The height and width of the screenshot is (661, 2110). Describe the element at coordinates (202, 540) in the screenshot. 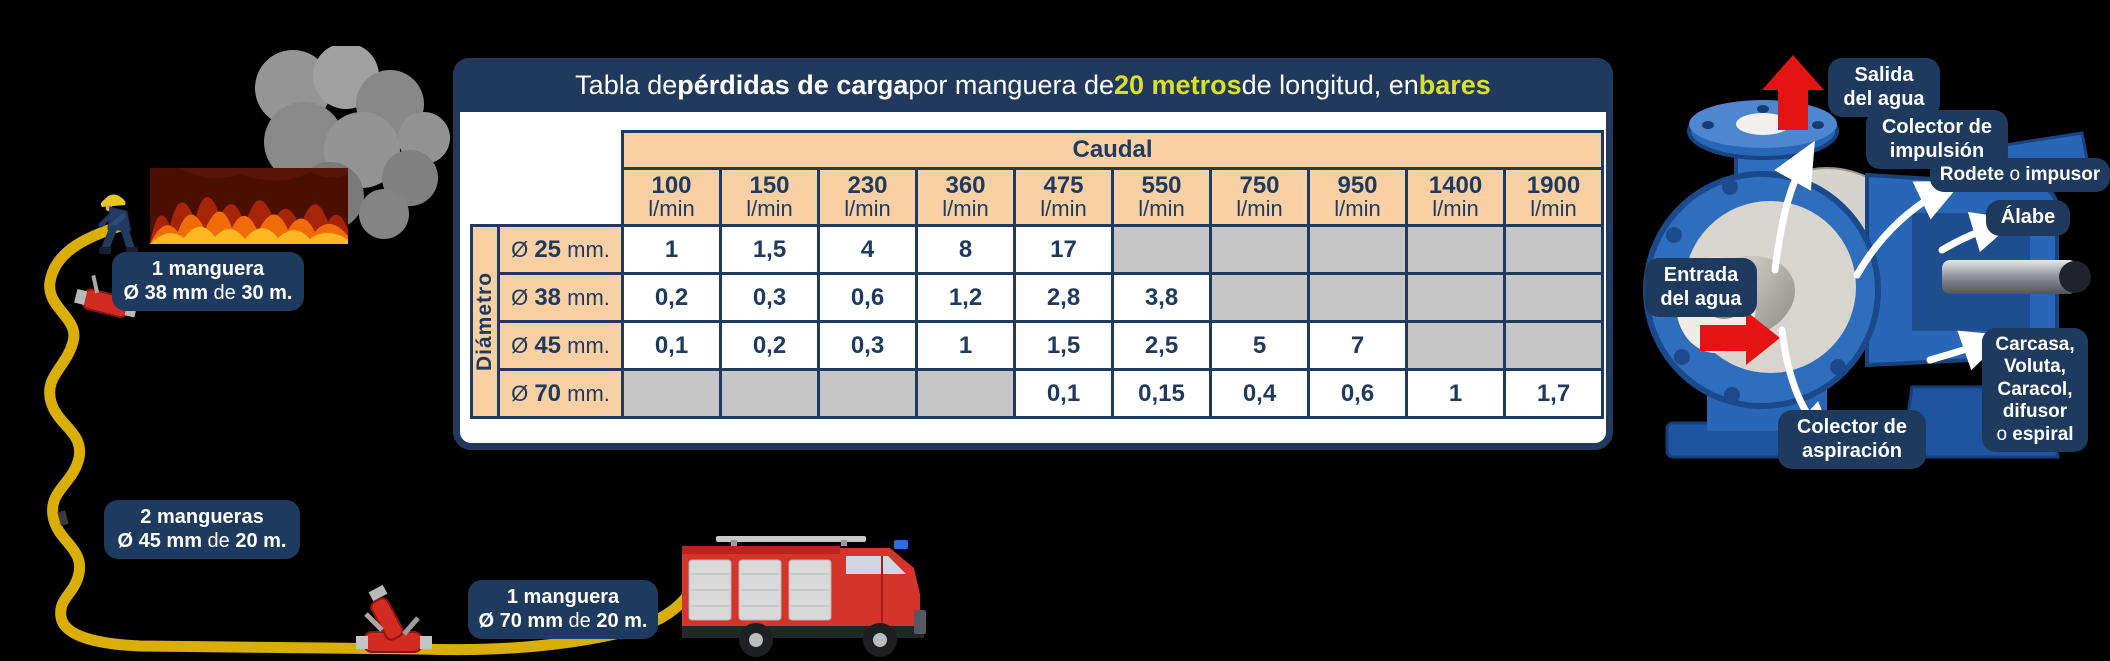

I see `hose-label-line2: Ø 45 mm de 20 m.` at that location.